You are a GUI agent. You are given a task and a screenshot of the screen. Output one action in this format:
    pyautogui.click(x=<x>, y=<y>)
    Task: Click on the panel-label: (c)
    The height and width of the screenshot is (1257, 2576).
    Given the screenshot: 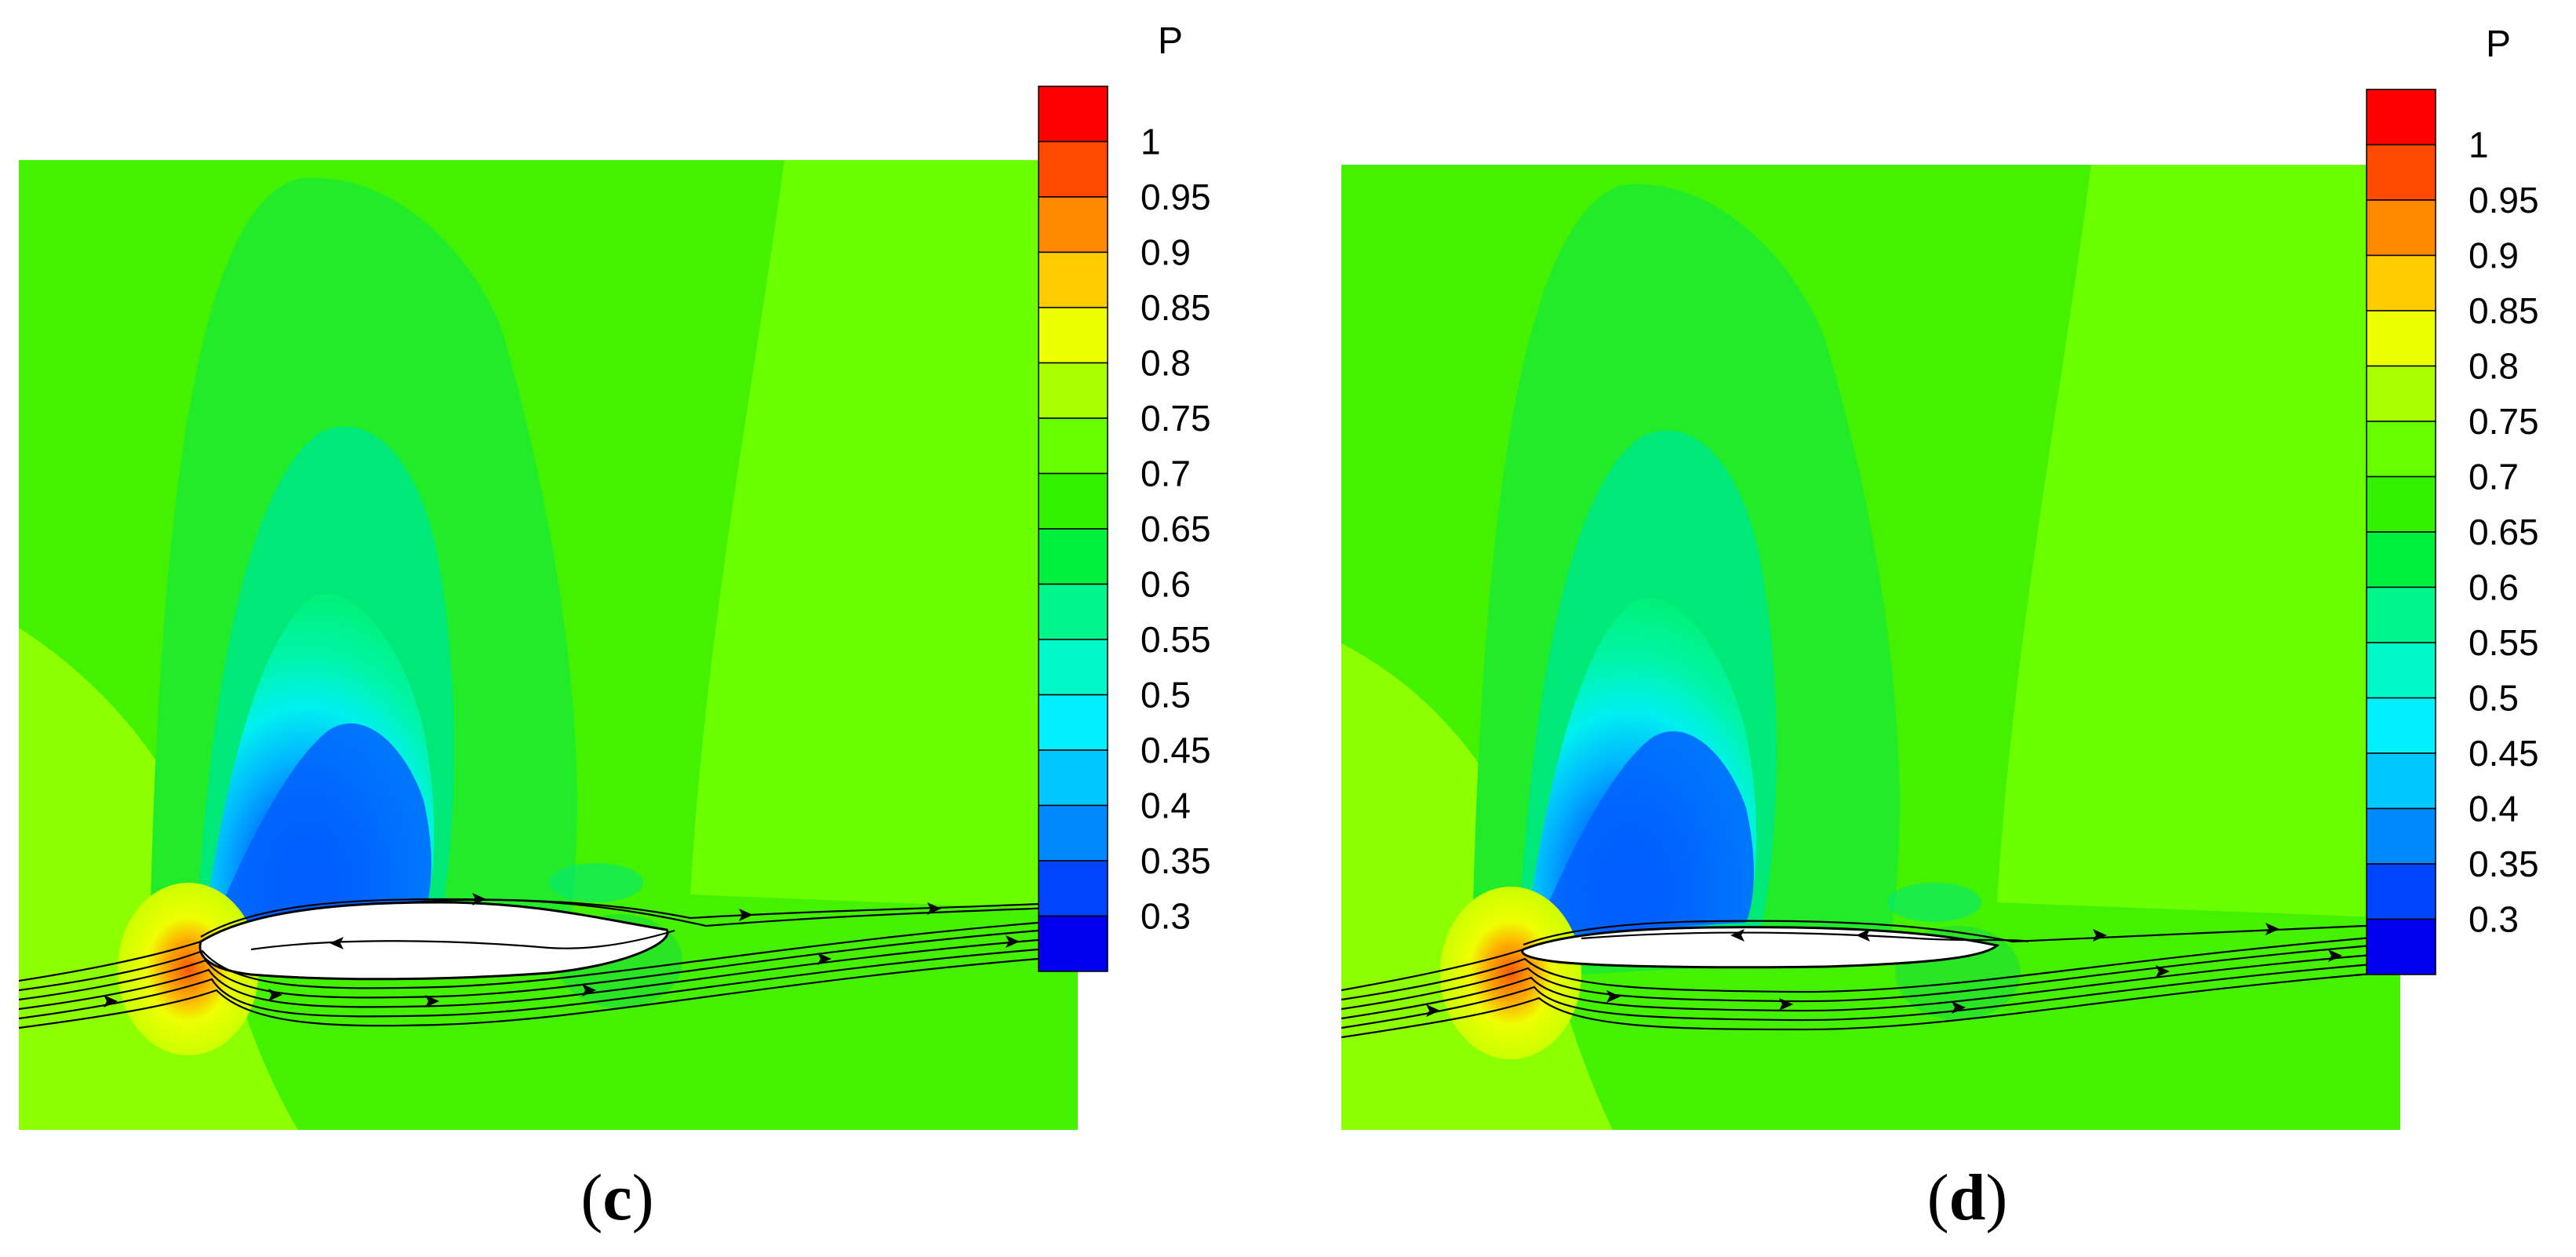 What is the action you would take?
    pyautogui.click(x=617, y=1198)
    